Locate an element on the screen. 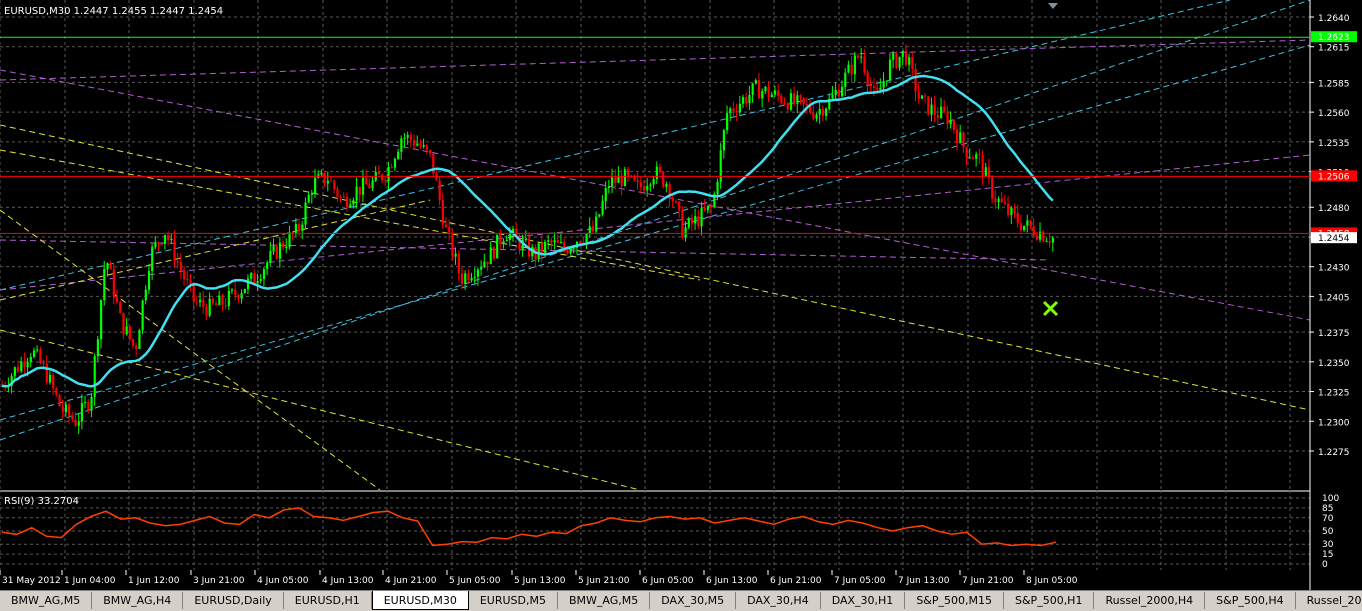 This screenshot has width=1362, height=611. chart-tab: EURUSD,M30 is located at coordinates (420, 600).